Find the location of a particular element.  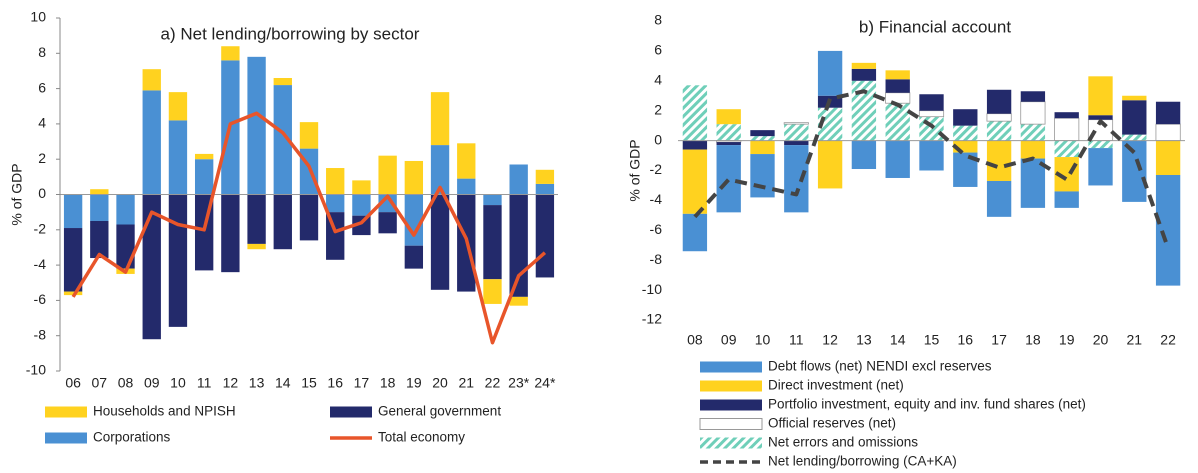

x-tick-label: 07 is located at coordinates (100, 383).